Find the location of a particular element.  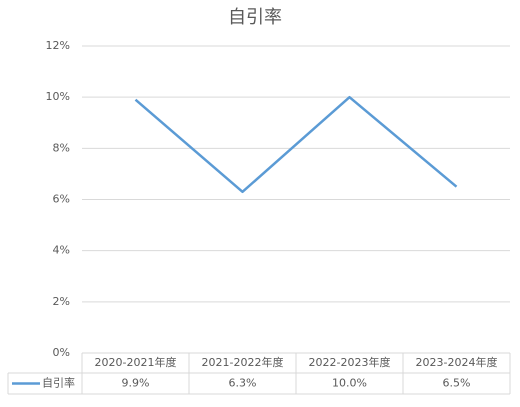

table-value: 10.0% is located at coordinates (349, 383).